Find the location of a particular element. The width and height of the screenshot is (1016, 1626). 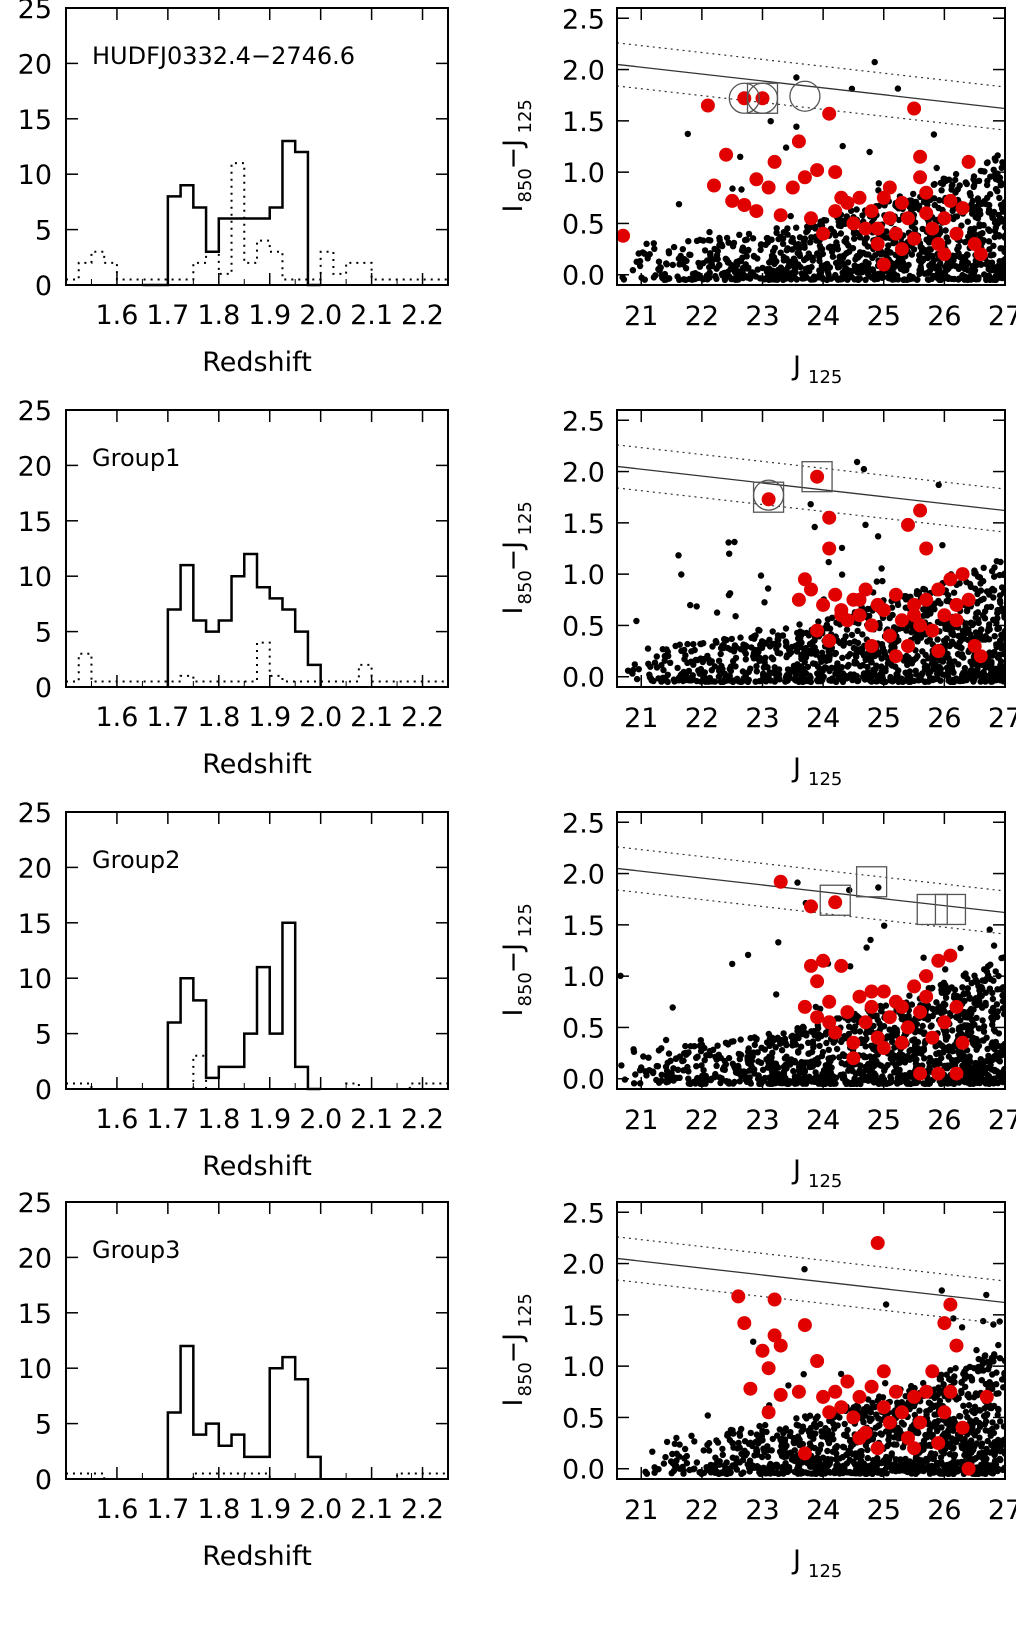

x-tick-label: 2.1 is located at coordinates (371, 315).